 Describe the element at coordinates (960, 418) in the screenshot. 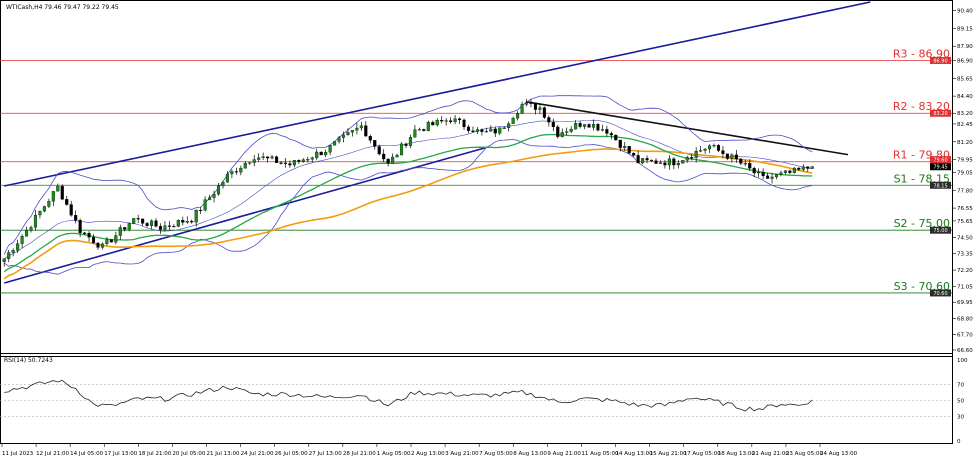

I see `rsi-tick-label: 30` at that location.